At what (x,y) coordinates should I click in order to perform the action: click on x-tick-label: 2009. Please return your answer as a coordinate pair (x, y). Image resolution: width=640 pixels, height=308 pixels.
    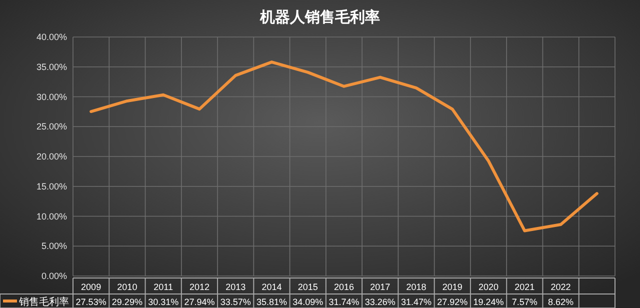
    Looking at the image, I should click on (91, 287).